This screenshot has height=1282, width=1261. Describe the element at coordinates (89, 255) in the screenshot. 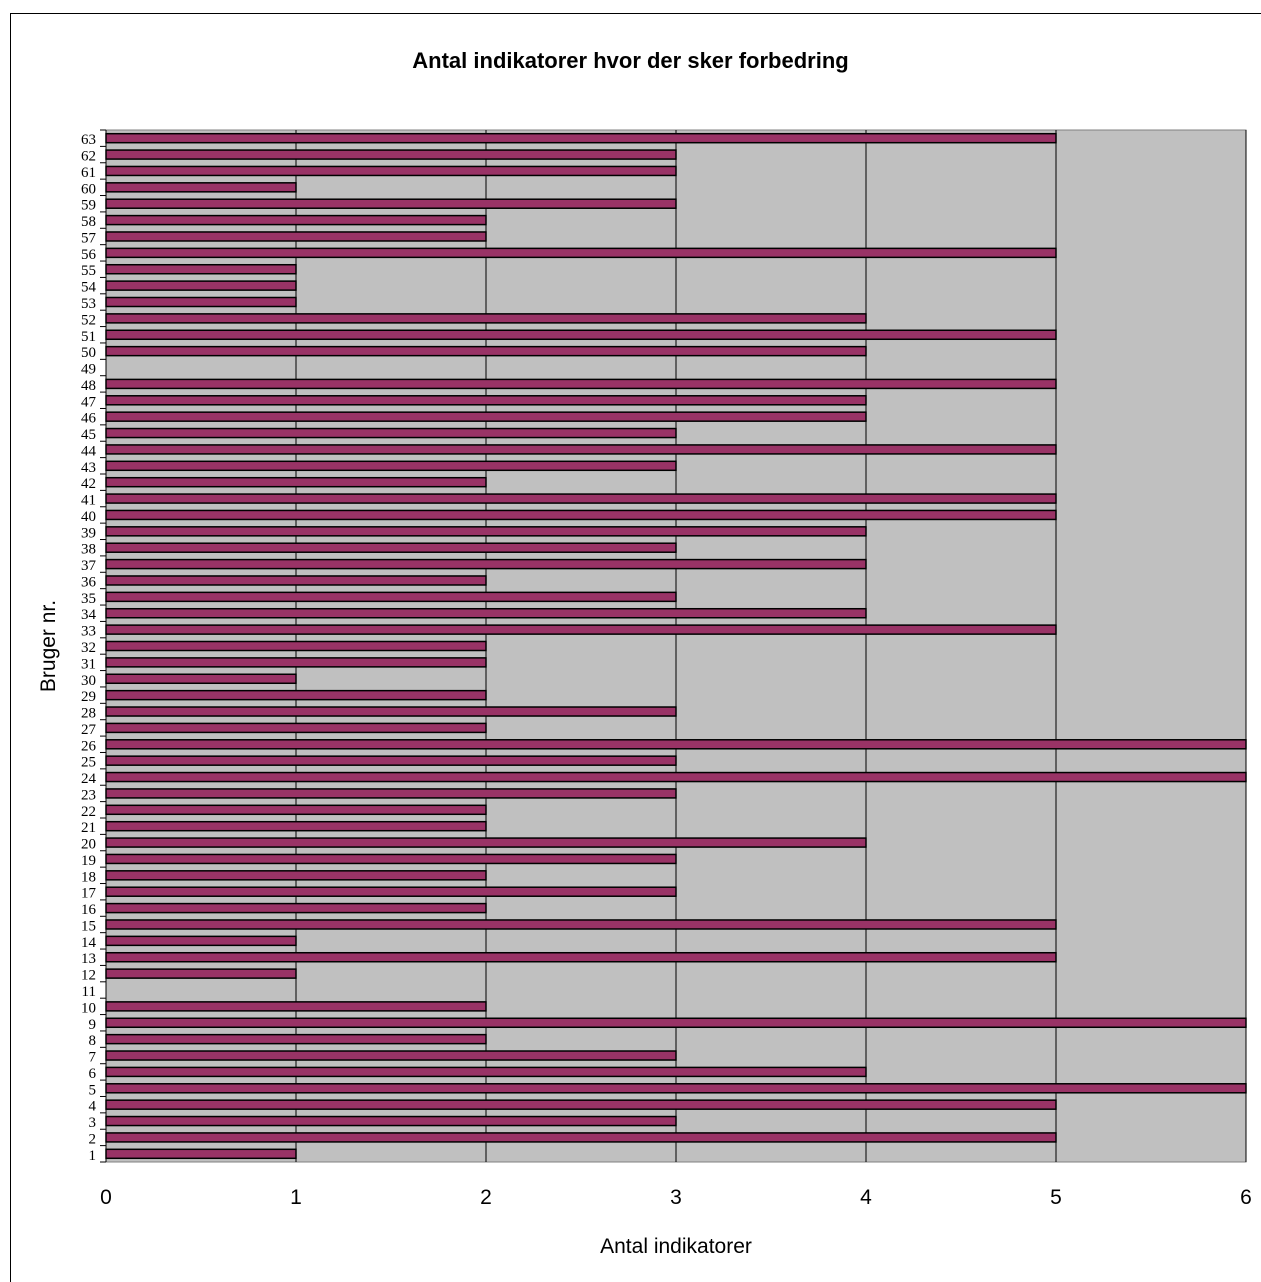

I see `y-tick-label: 56` at that location.